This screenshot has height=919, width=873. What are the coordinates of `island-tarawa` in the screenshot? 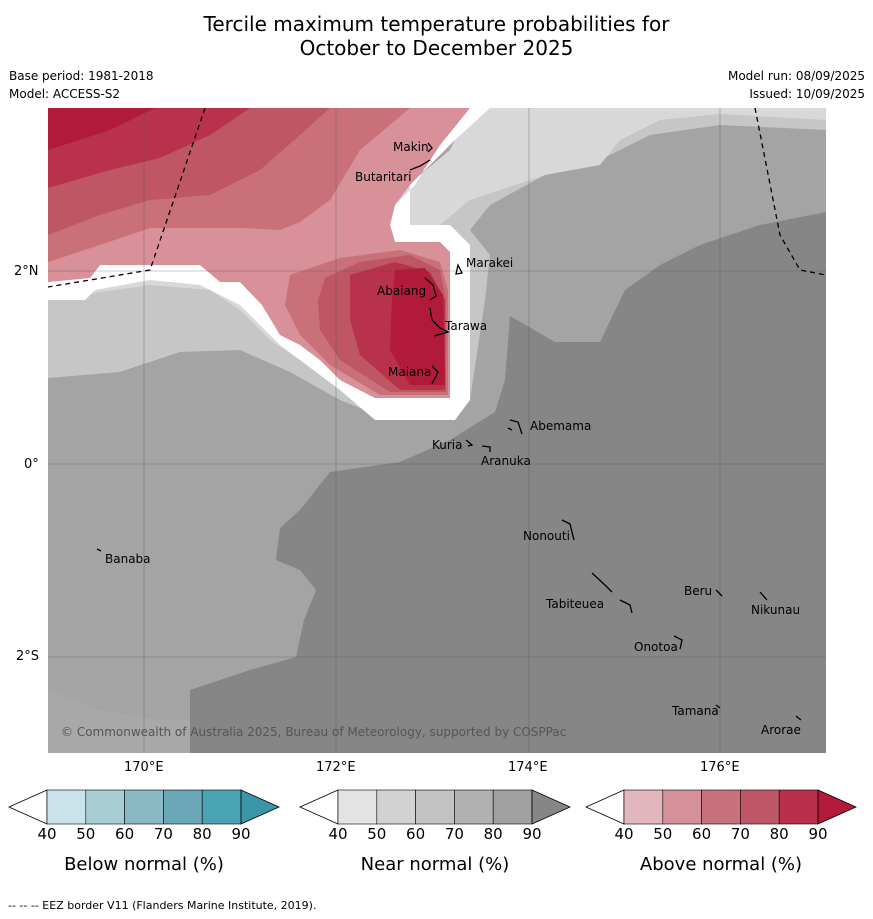 It's located at (439, 322).